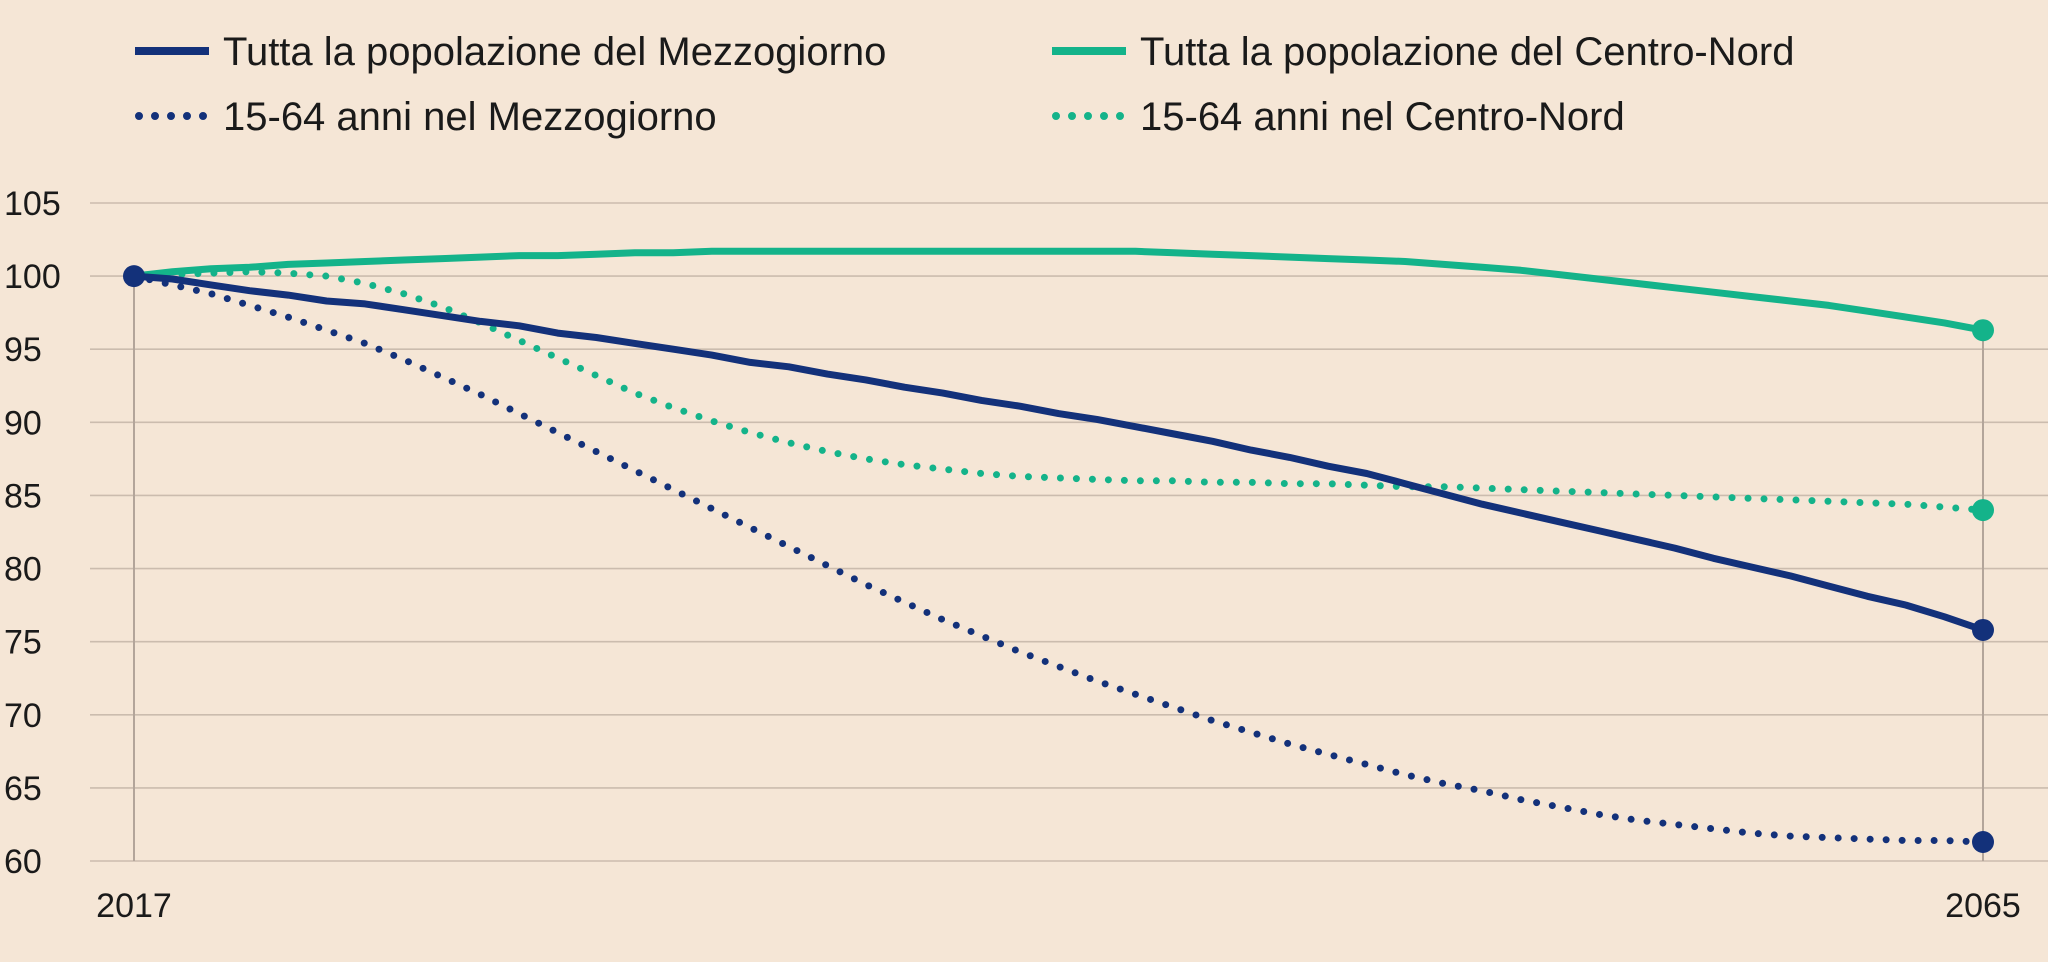  Describe the element at coordinates (554, 52) in the screenshot. I see `legend-label: Tutta la popolazione del Mezzogiorno` at that location.